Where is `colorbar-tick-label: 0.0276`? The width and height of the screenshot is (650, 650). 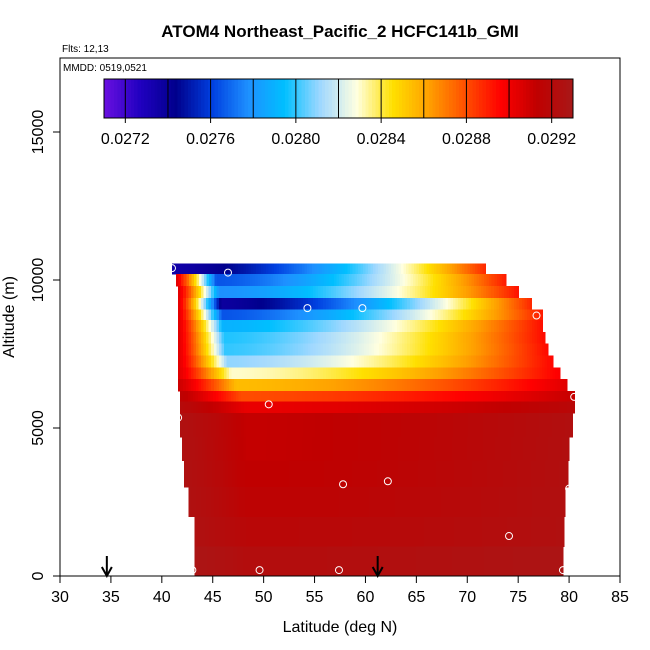
colorbar-tick-label: 0.0276 is located at coordinates (210, 139).